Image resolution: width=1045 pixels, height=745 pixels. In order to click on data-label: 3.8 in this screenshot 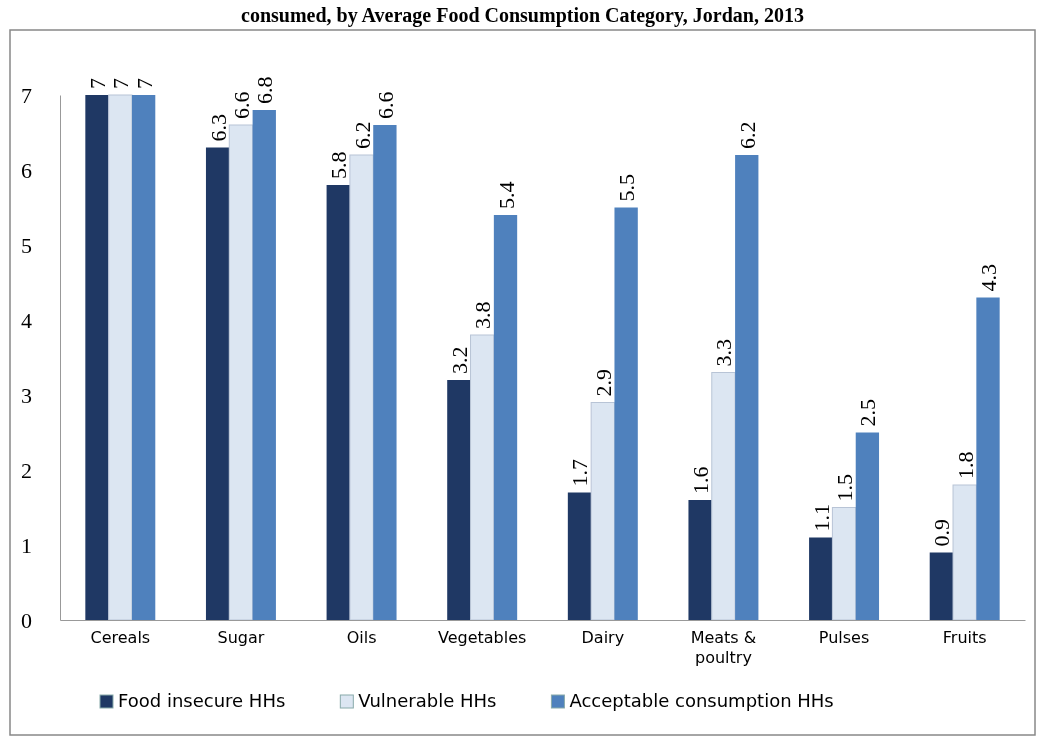, I will do `click(483, 315)`.